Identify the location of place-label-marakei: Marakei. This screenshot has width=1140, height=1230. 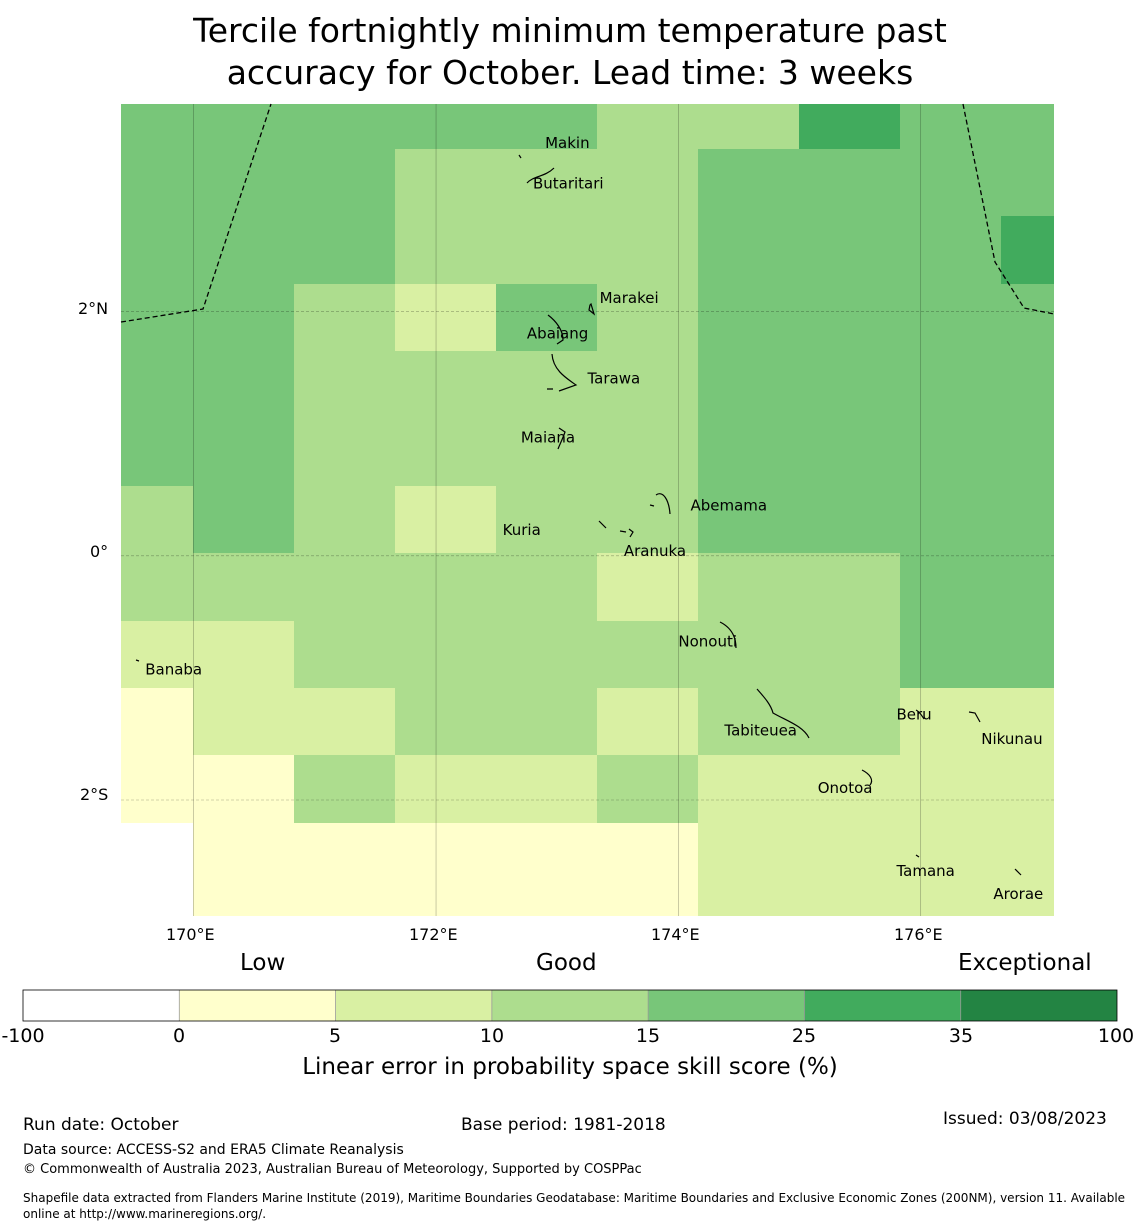
(629, 298).